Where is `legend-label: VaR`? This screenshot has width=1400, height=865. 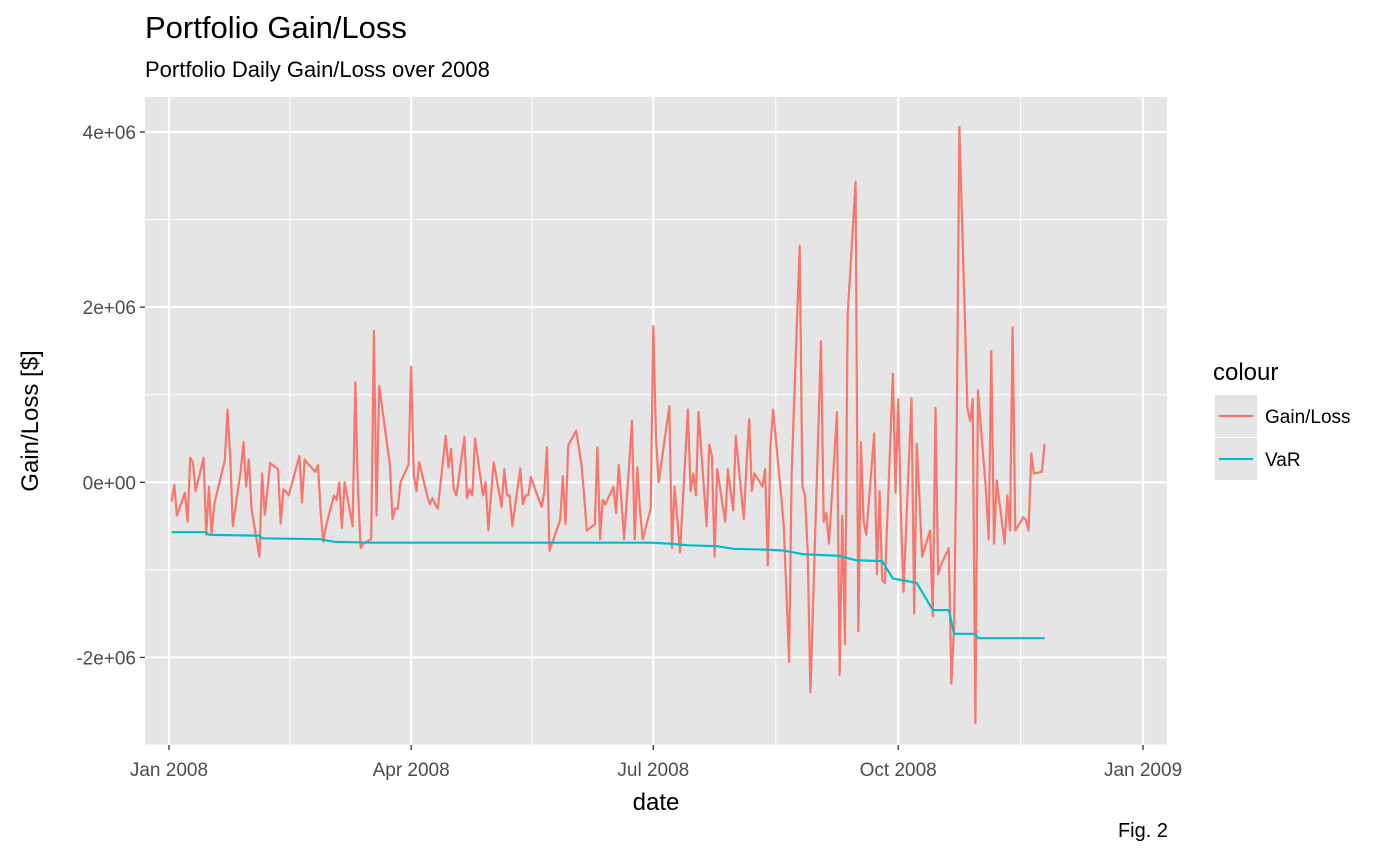 legend-label: VaR is located at coordinates (1283, 460).